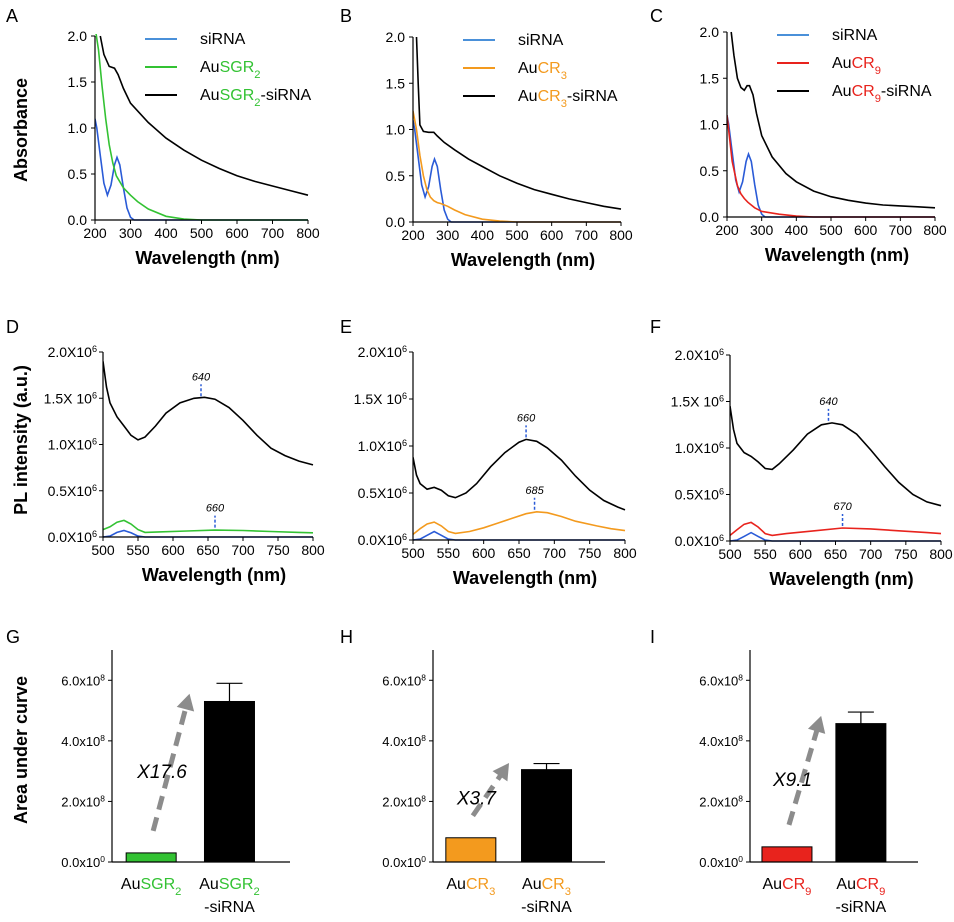 This screenshot has width=954, height=922. I want to click on y-axis-title-absorbance: Absorbance, so click(21, 130).